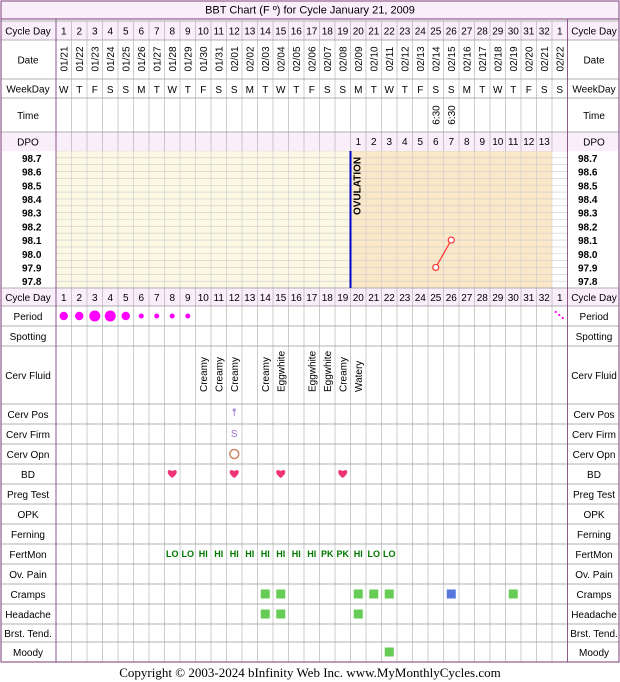  What do you see at coordinates (588, 173) in the screenshot?
I see `temp-tick-label-right: 98.6` at bounding box center [588, 173].